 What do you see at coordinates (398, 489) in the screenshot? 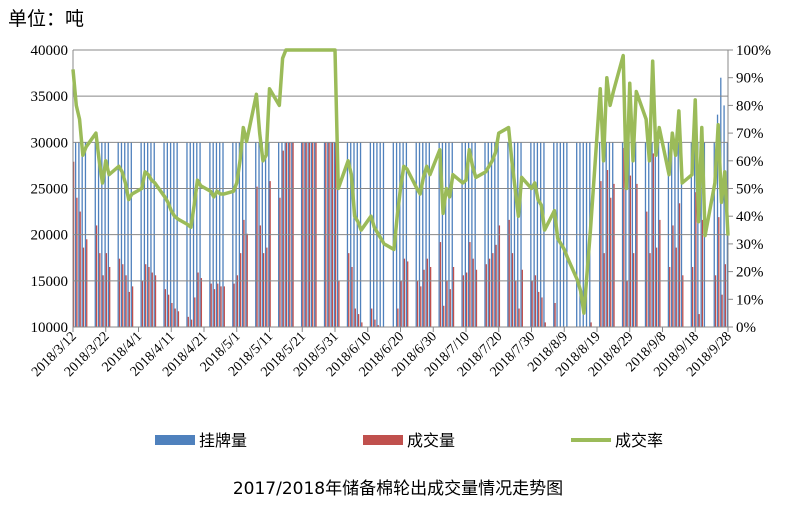
I see `chart-title: 2017/2018年储备棉轮出成交量情况走势图` at bounding box center [398, 489].